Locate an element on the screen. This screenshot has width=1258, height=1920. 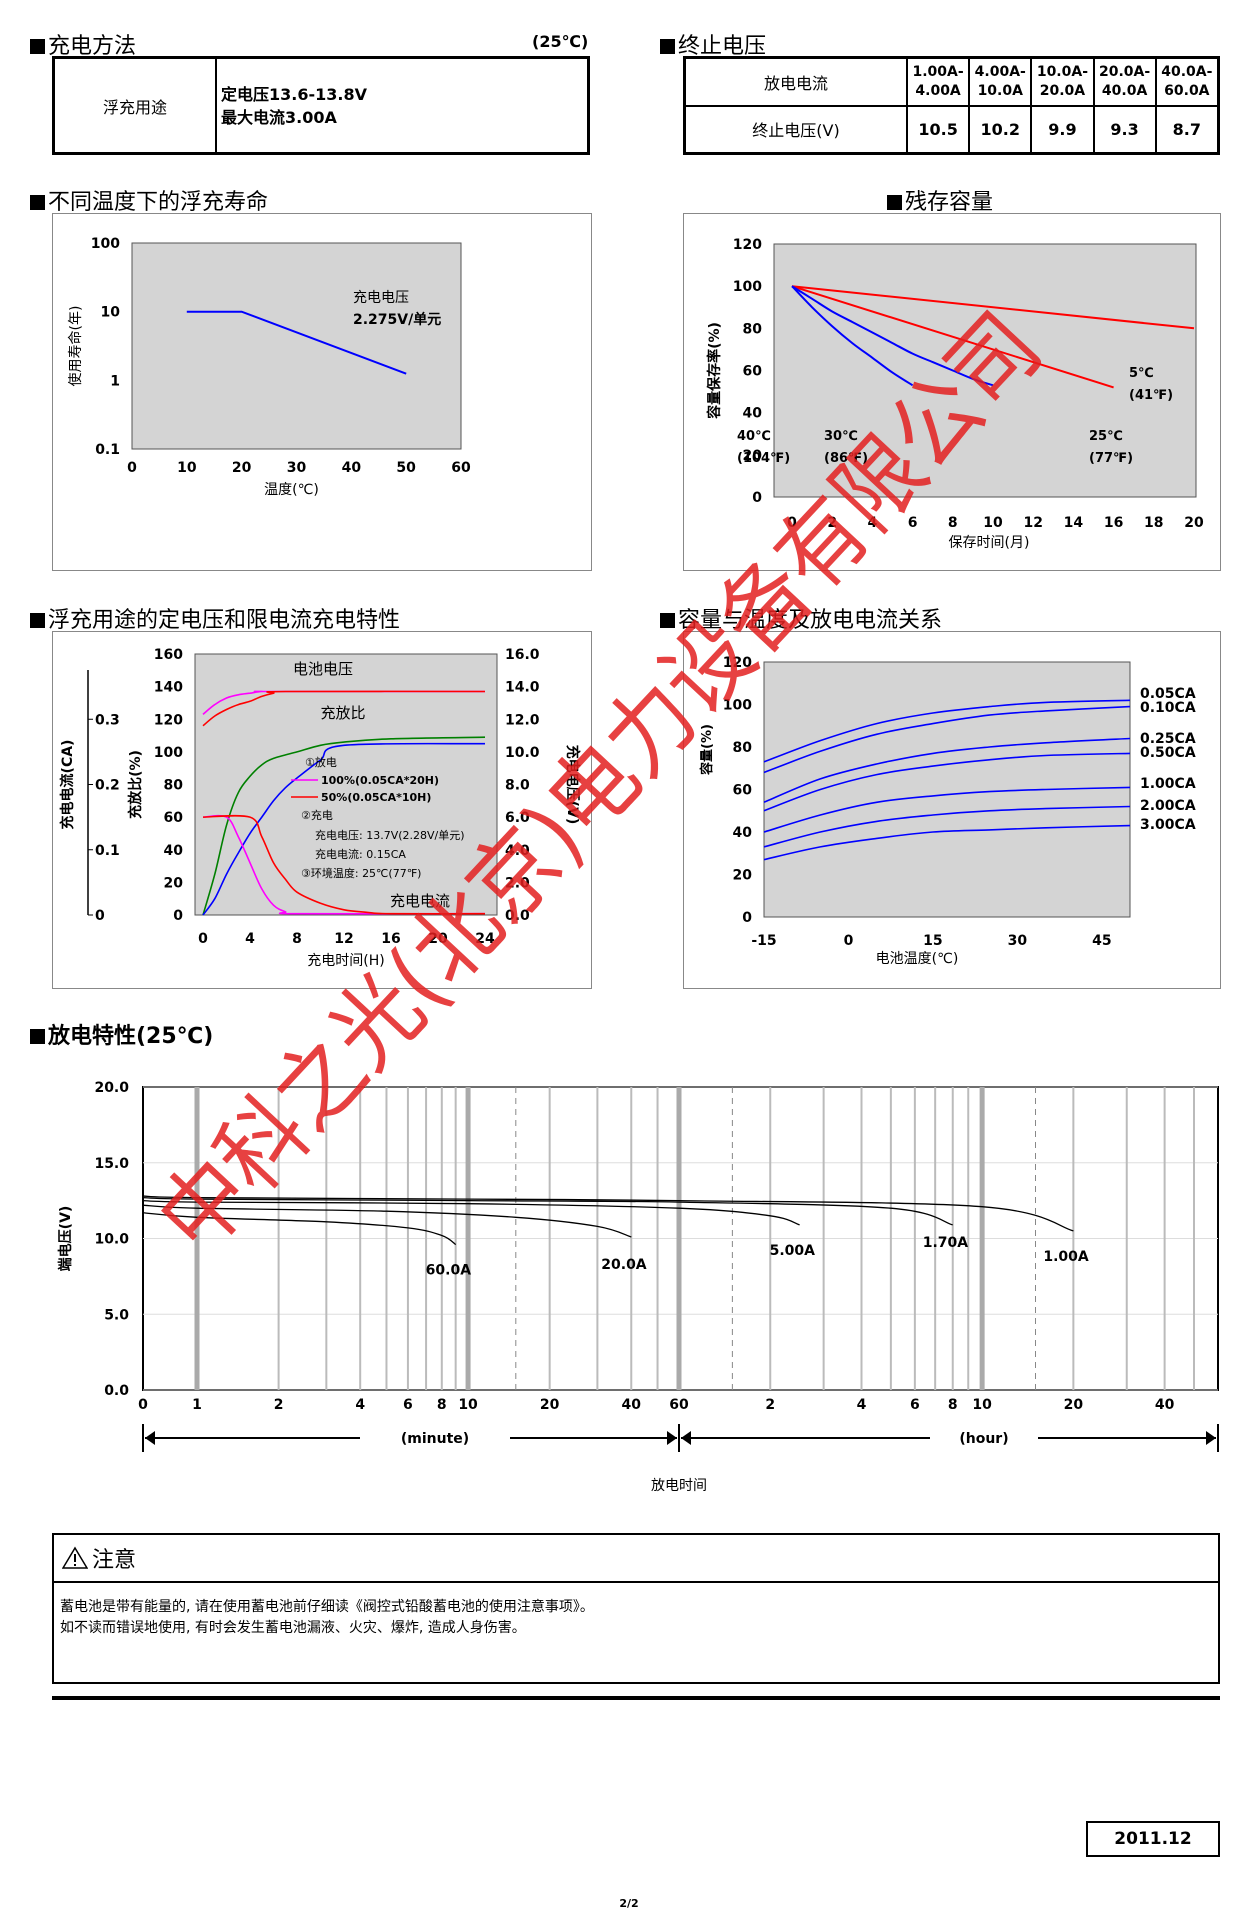
y-tick-label-pct: 80 is located at coordinates (174, 786).